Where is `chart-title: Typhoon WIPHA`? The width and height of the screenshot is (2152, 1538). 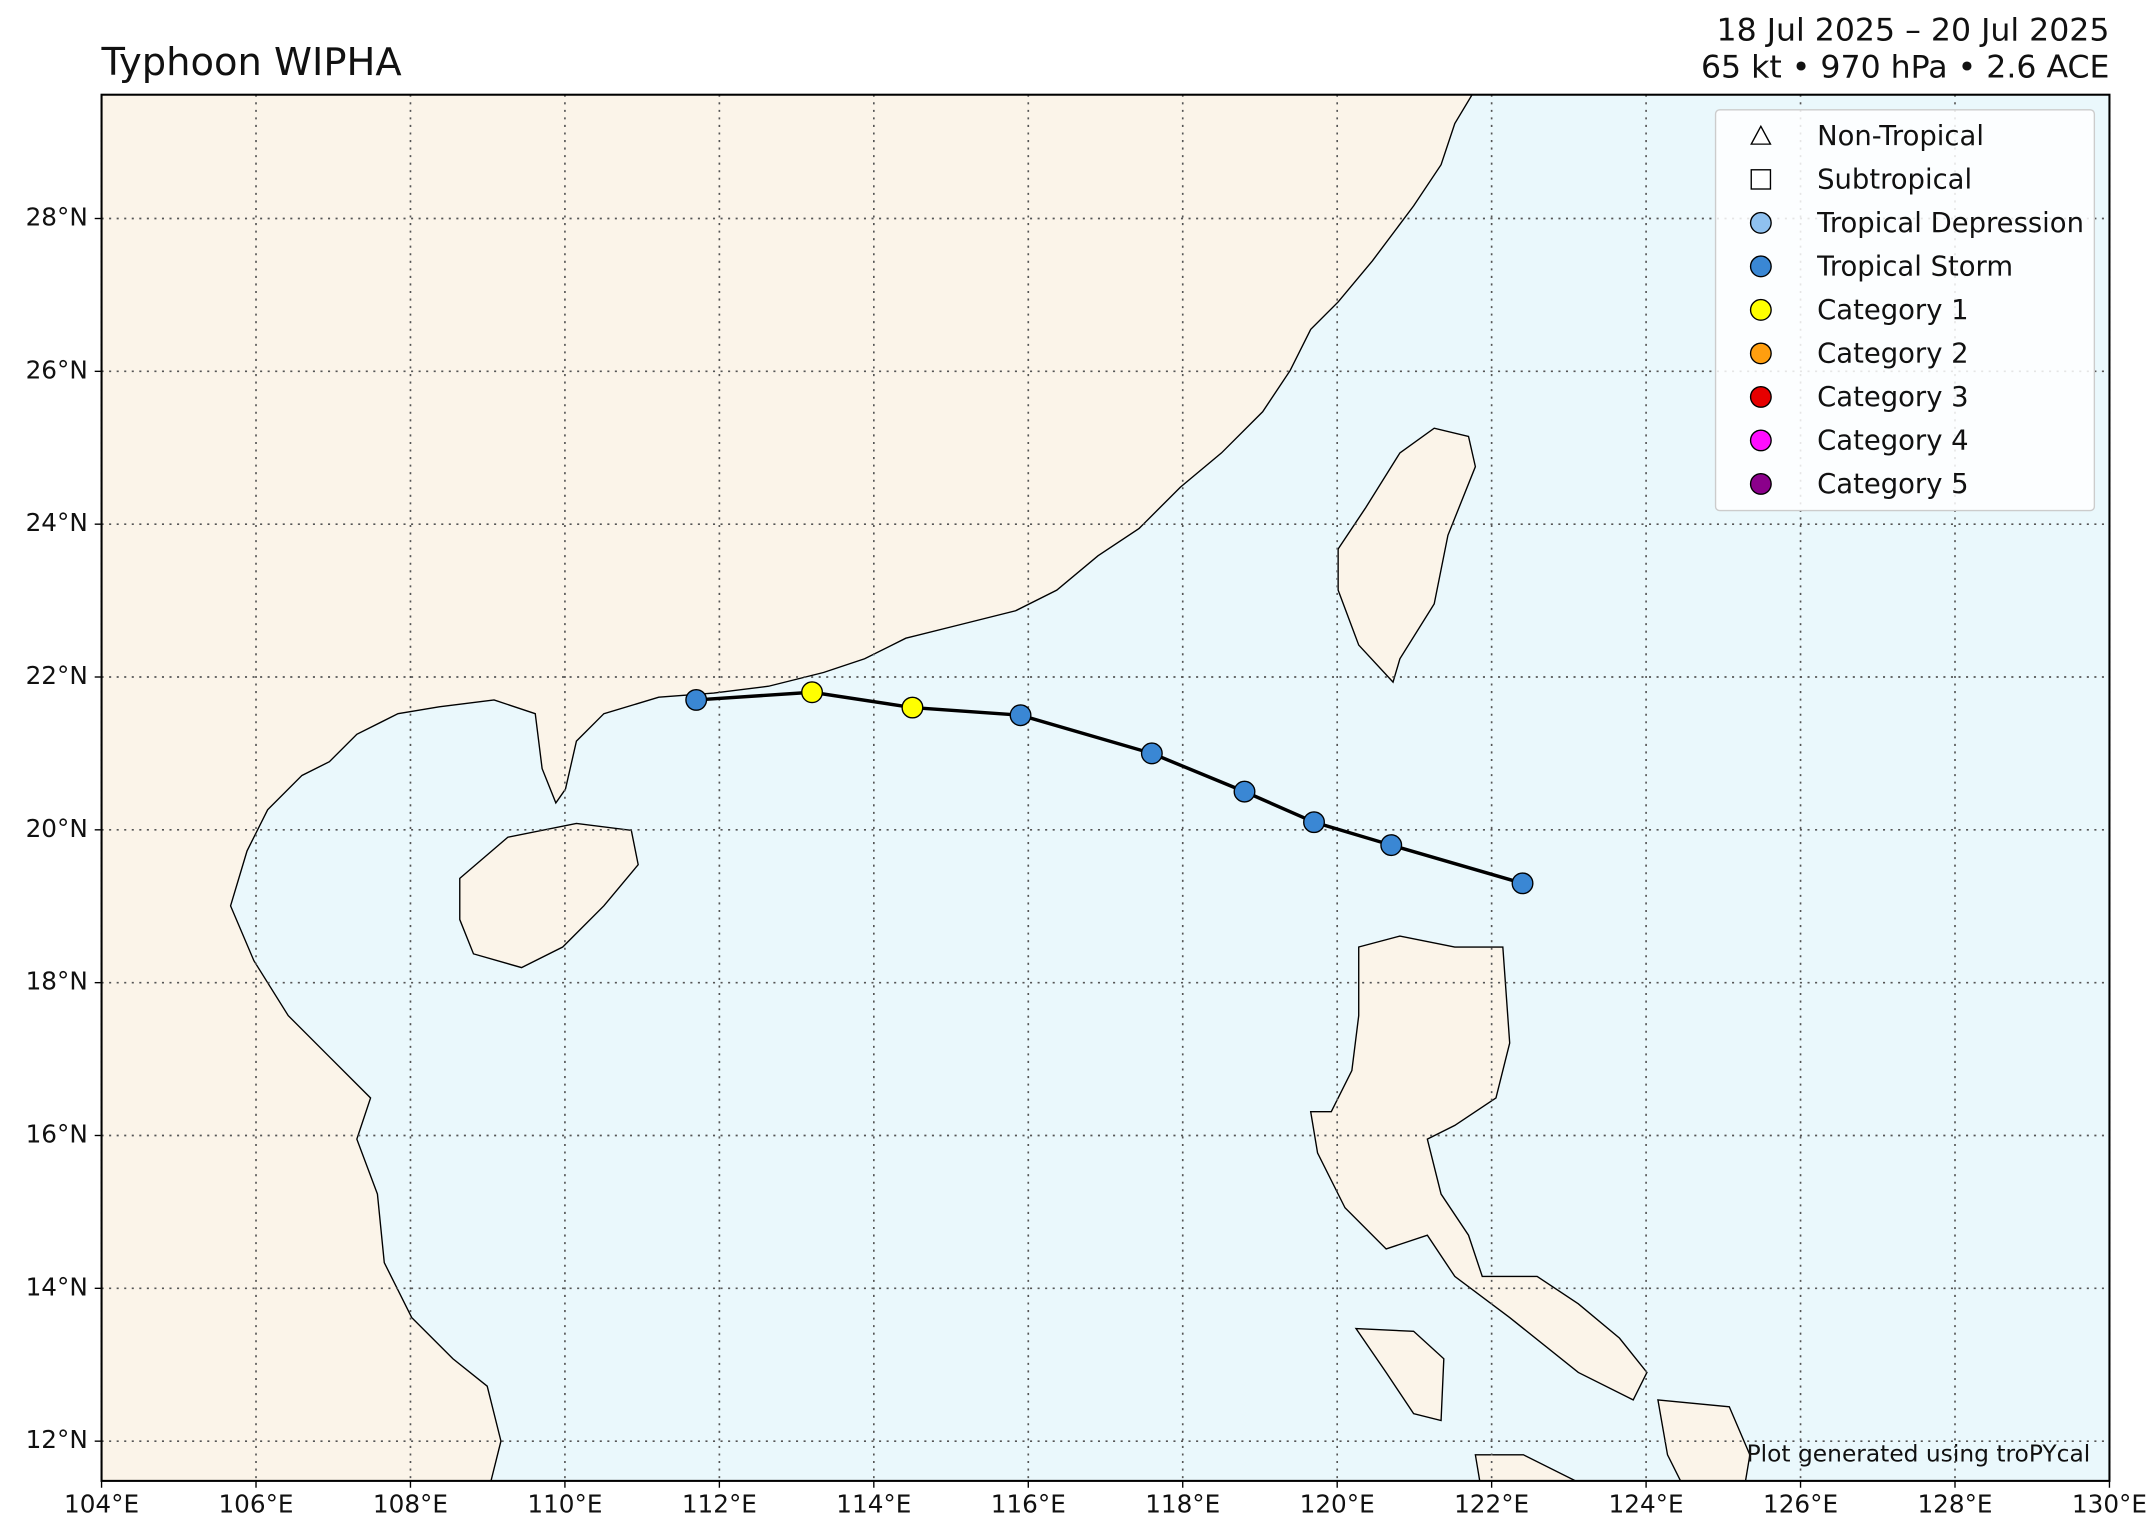 chart-title: Typhoon WIPHA is located at coordinates (251, 62).